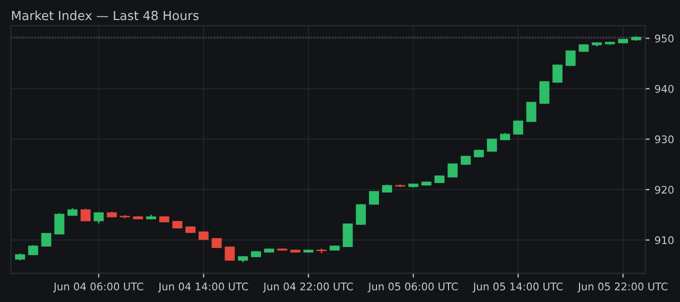 The width and height of the screenshot is (680, 302). Describe the element at coordinates (664, 139) in the screenshot. I see `y-tick-label: 930` at that location.